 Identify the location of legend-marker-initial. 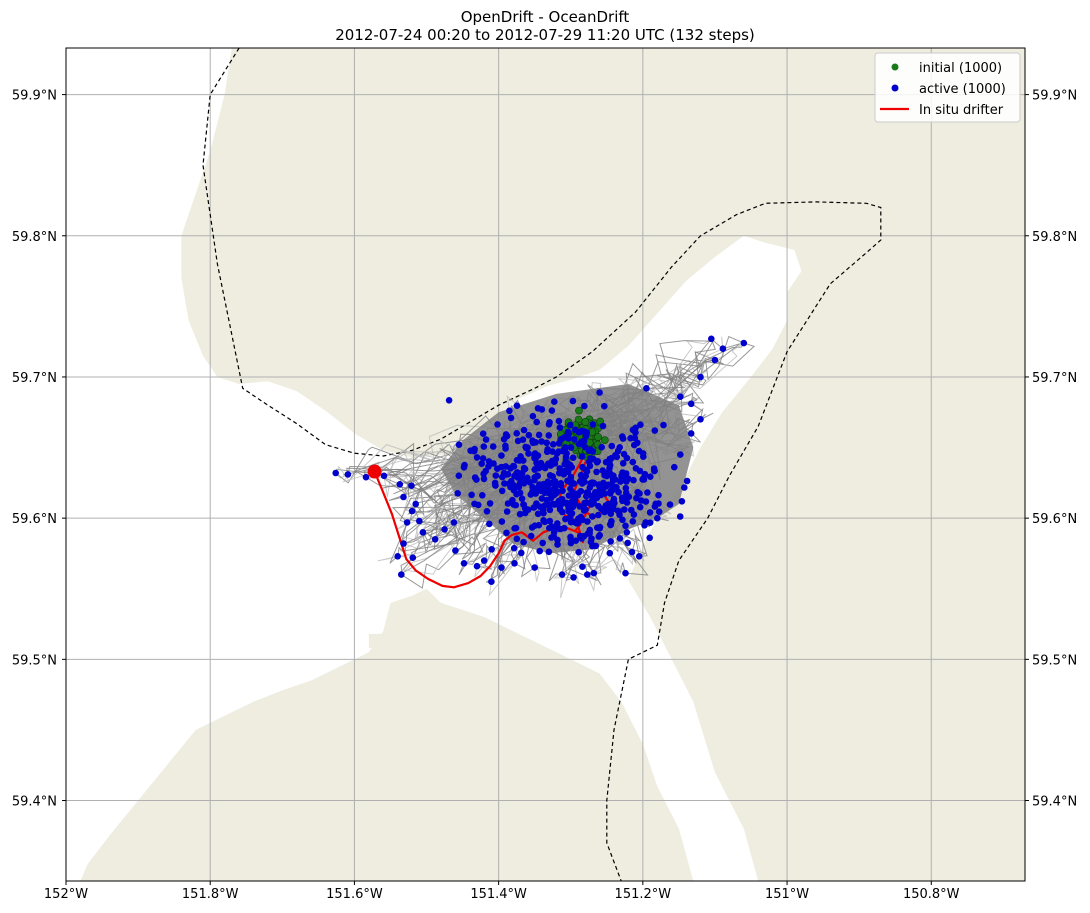
(895, 67).